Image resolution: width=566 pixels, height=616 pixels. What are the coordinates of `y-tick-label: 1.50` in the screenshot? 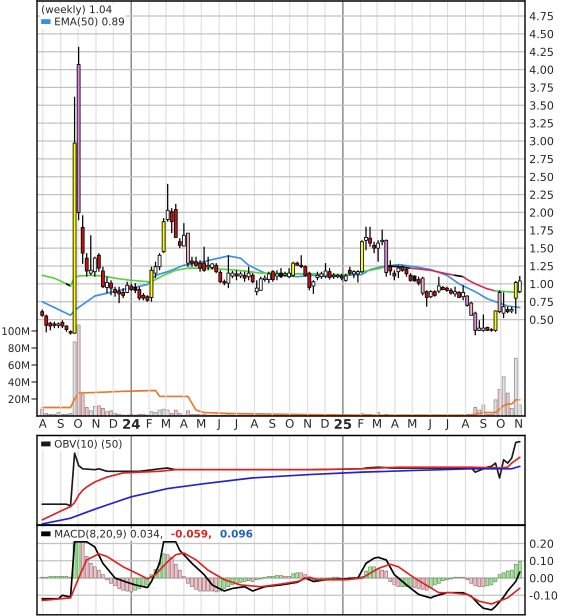 It's located at (542, 248).